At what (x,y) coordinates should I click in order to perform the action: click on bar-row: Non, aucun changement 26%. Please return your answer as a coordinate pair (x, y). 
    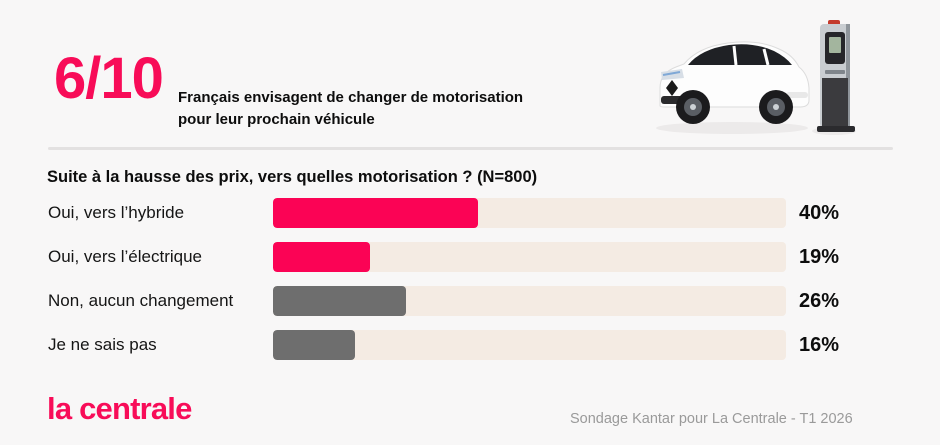
    Looking at the image, I should click on (470, 301).